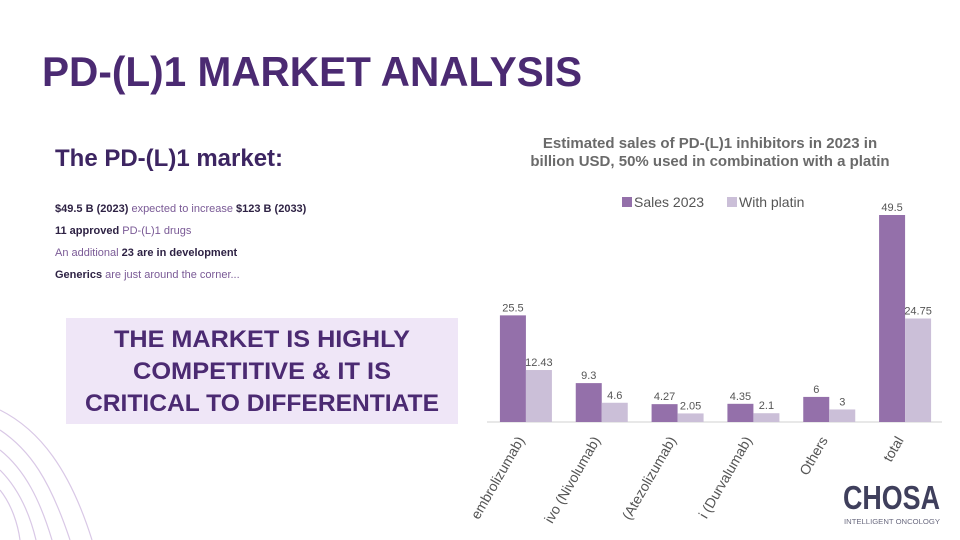 This screenshot has height=540, width=960. I want to click on bullet-run: 23 are in development, so click(180, 253).